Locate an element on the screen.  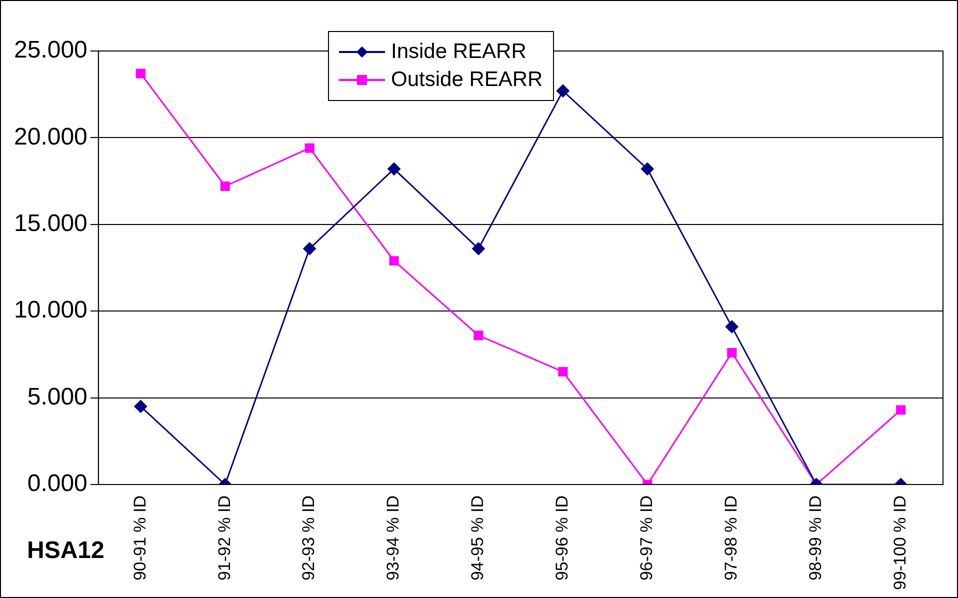
x-tick-label: 92-93 % ID is located at coordinates (308, 538).